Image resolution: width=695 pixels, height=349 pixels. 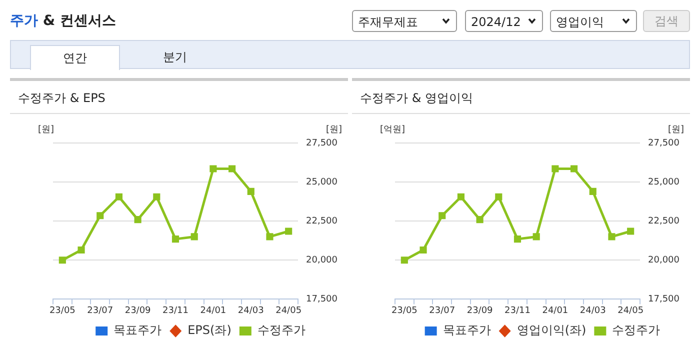 I want to click on text: 검색, so click(x=666, y=21).